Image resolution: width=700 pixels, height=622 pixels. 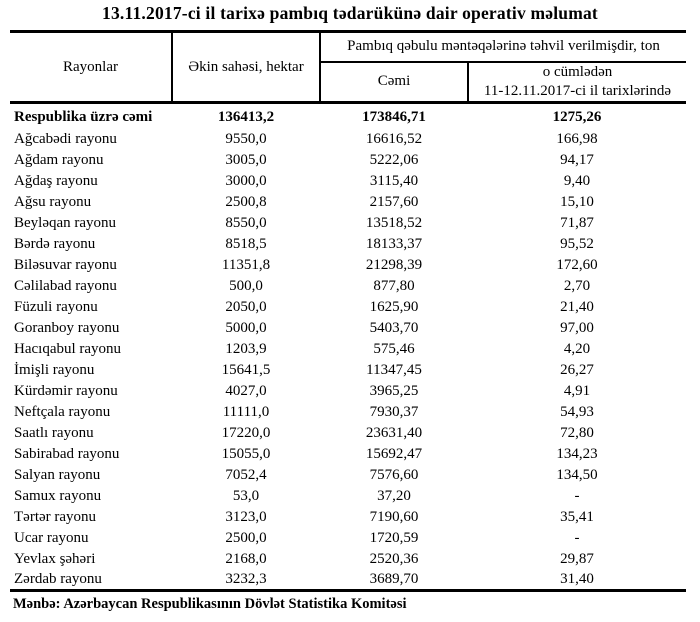 I want to click on row-region-label: Ağcabədi rayonu, so click(x=65, y=138).